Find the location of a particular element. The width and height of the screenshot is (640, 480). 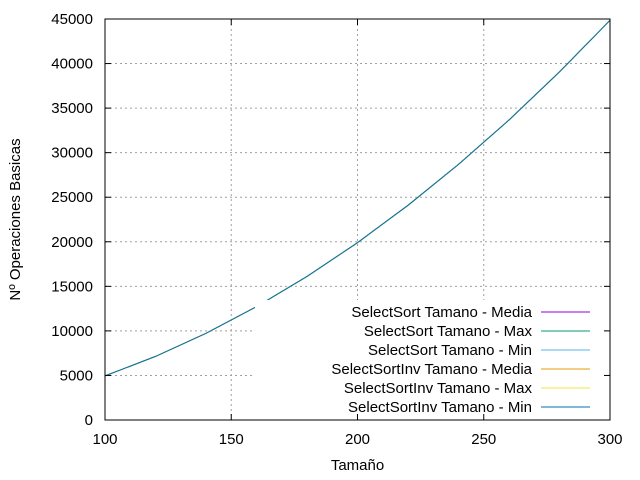

legend-label: SelectSortInv Tamano - Max is located at coordinates (438, 388).